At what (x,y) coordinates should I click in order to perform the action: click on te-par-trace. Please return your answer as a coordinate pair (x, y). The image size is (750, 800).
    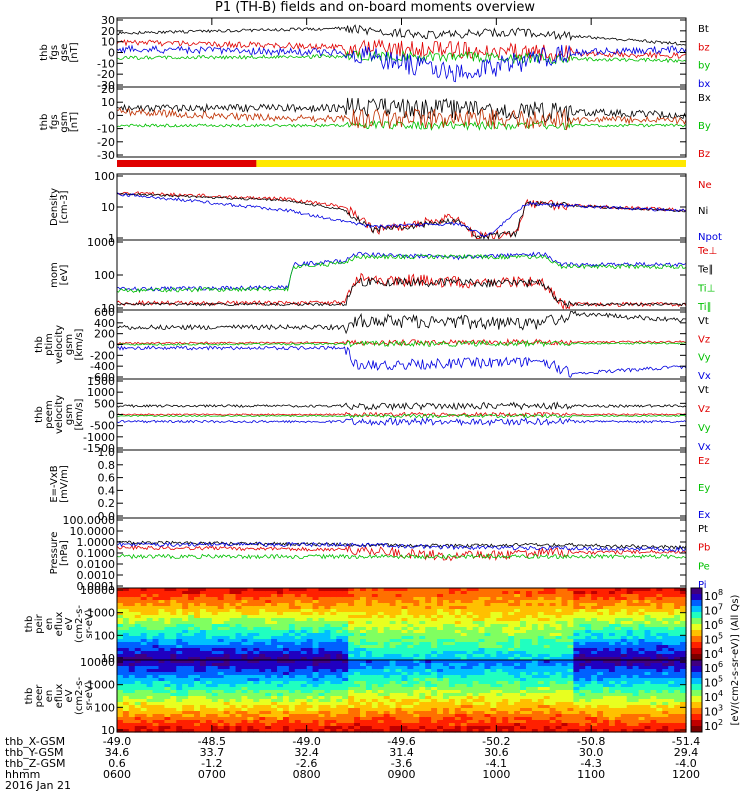
    Looking at the image, I should click on (401, 292).